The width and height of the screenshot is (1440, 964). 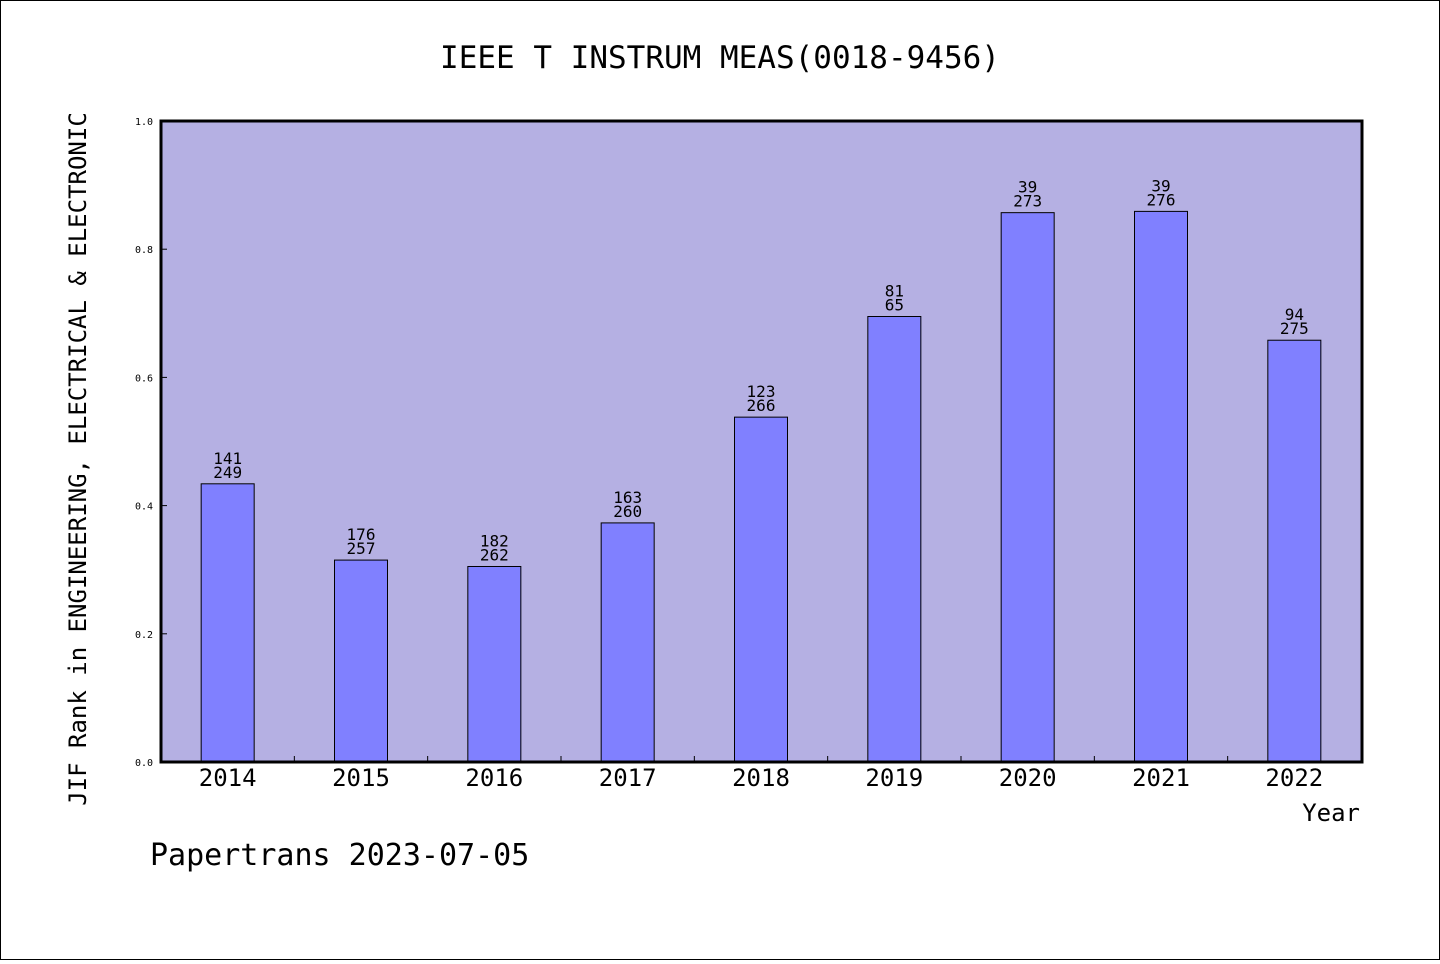 I want to click on bar-total-label-2014: 249, so click(x=227, y=472).